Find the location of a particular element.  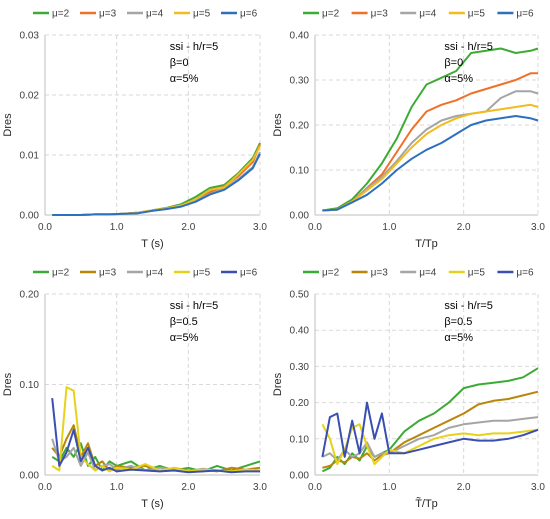

x-axis-label: T/Tp is located at coordinates (426, 244).